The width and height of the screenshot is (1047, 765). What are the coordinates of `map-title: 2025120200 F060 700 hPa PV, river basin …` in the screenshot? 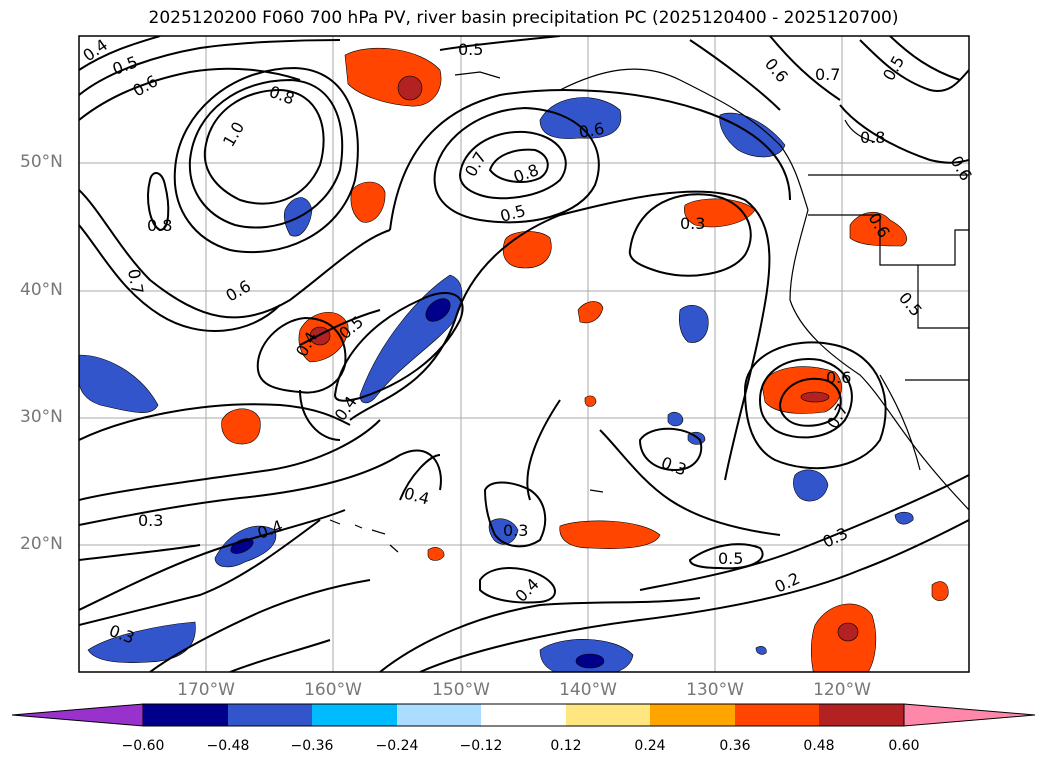 It's located at (523, 18).